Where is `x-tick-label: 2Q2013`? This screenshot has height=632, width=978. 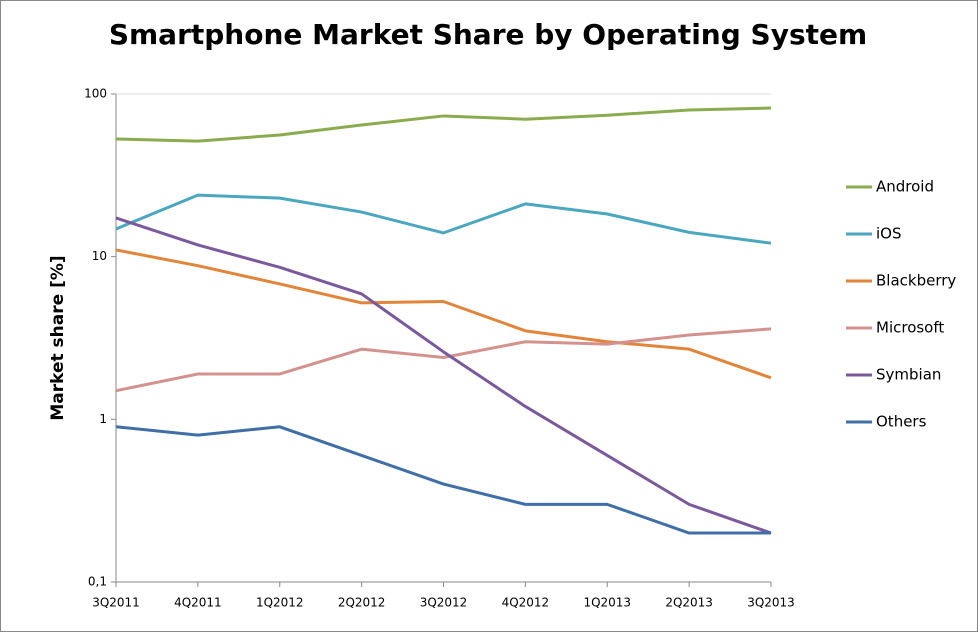
x-tick-label: 2Q2013 is located at coordinates (689, 603).